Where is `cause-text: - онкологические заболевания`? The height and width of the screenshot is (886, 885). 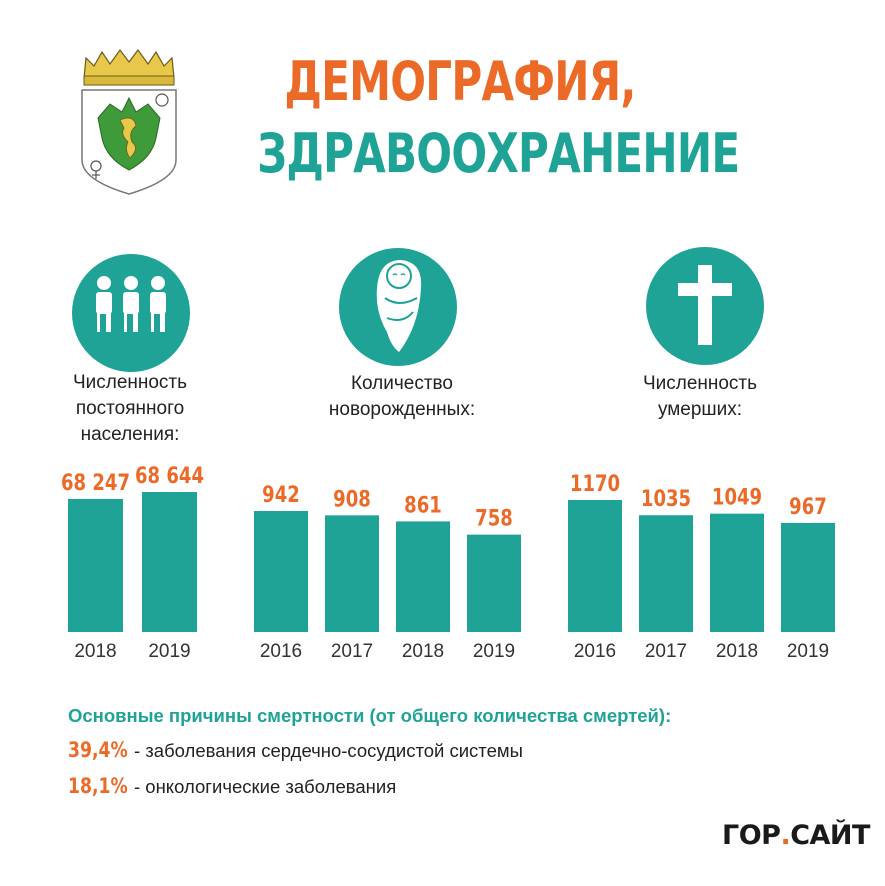 cause-text: - онкологические заболевания is located at coordinates (262, 786).